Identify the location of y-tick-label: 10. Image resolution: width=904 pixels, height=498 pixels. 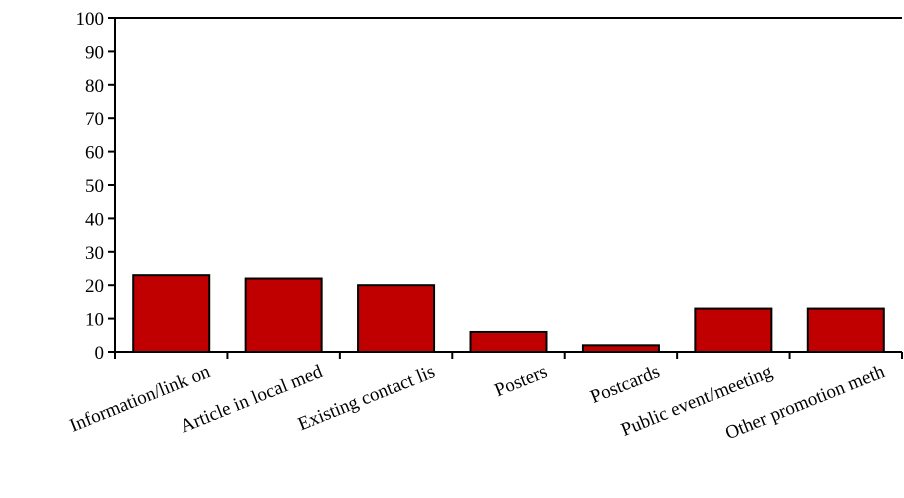
(94, 320).